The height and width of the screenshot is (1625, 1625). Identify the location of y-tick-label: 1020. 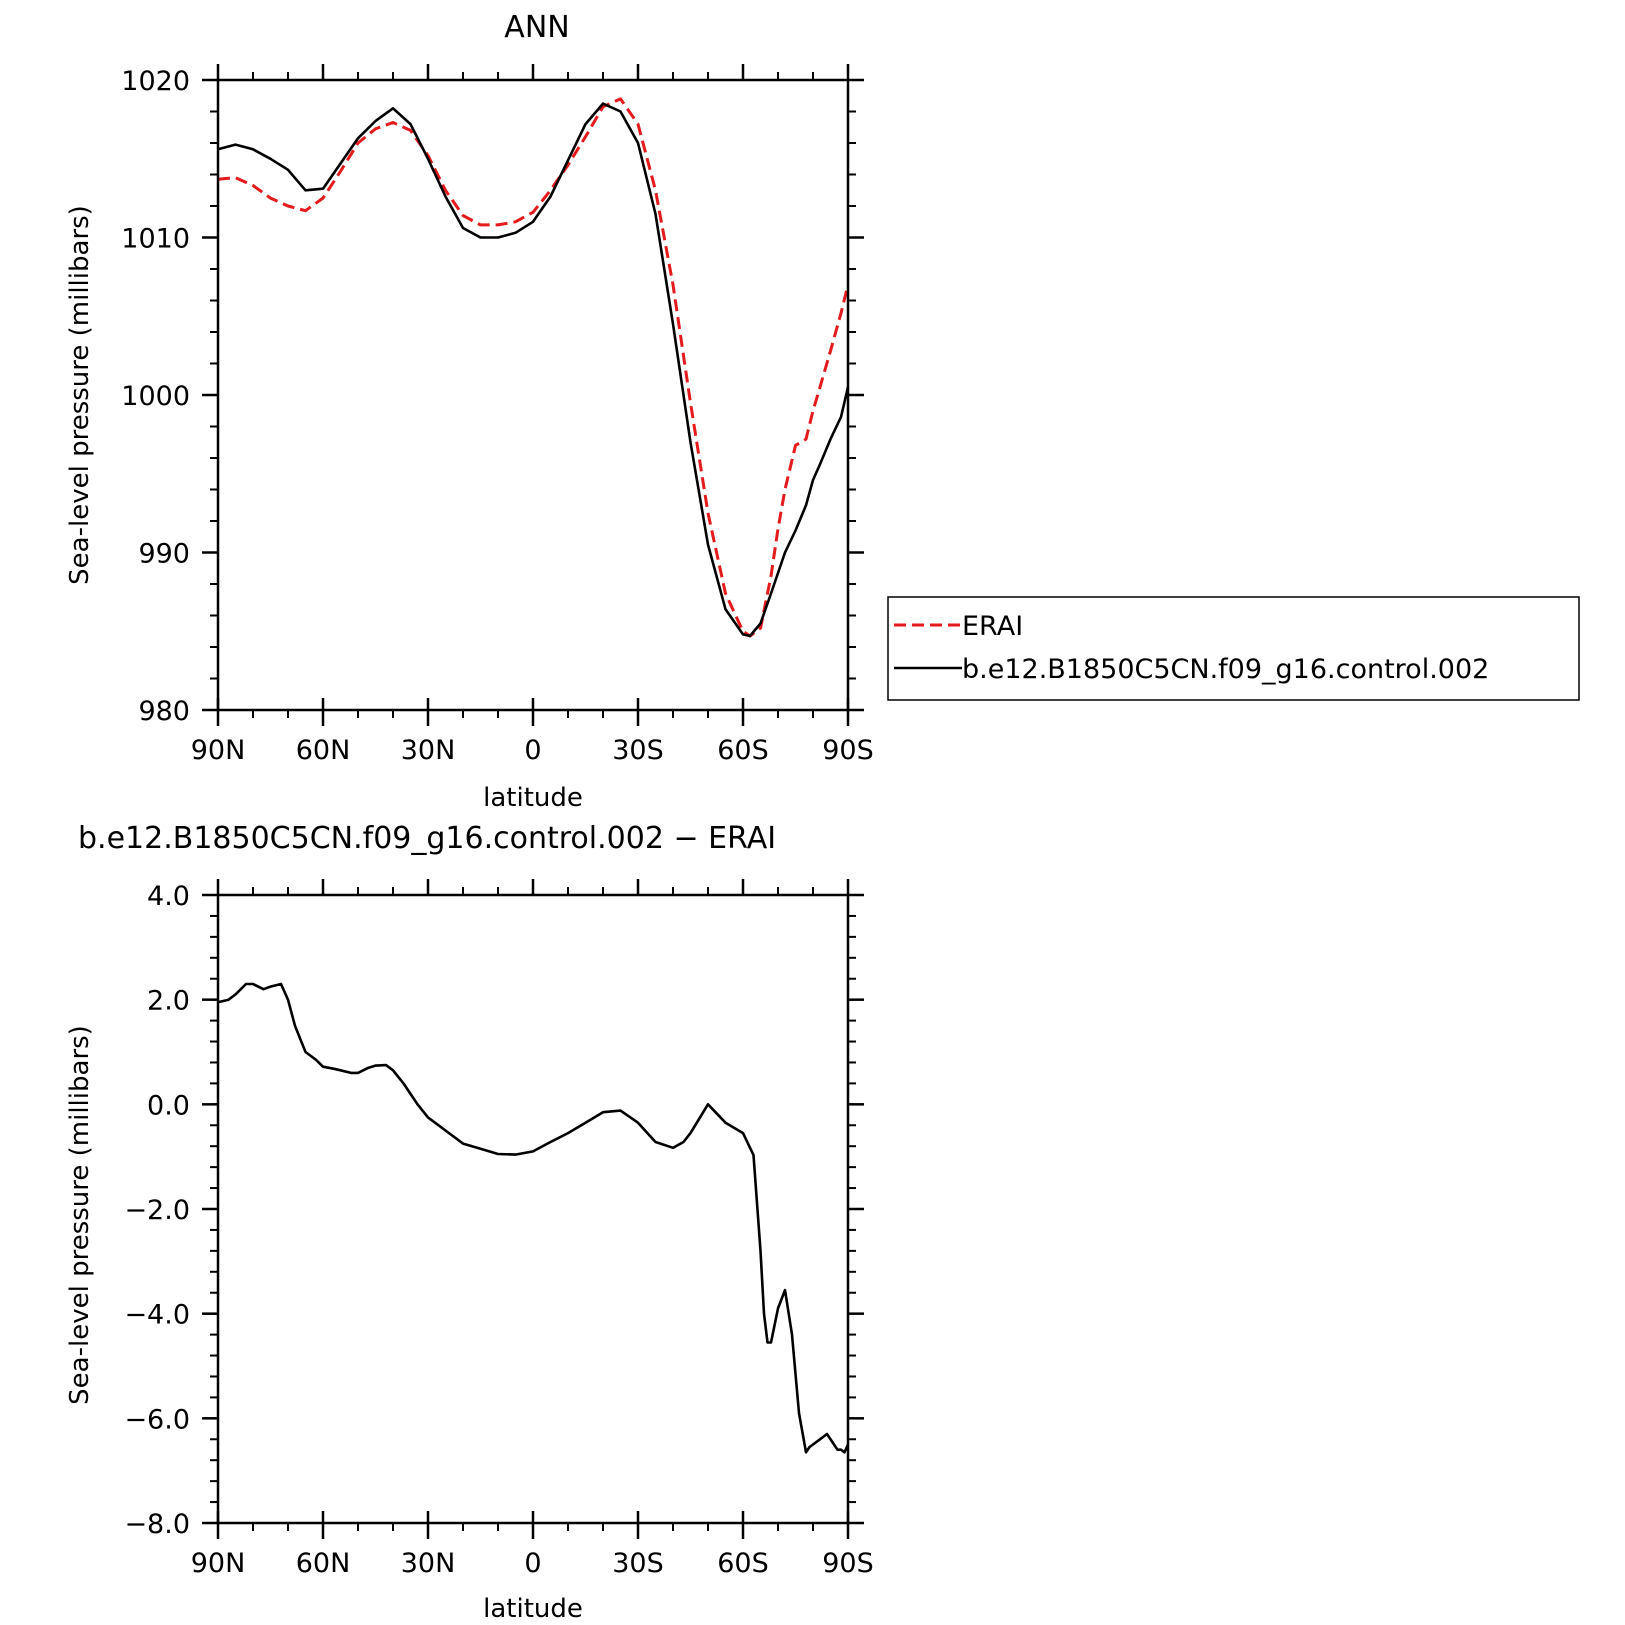
(155, 81).